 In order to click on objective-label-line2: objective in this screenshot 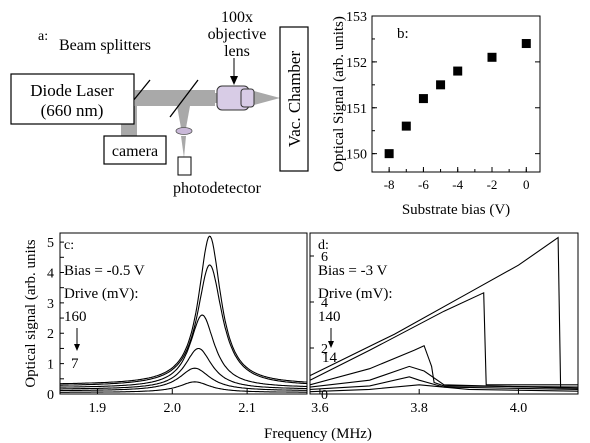, I will do `click(237, 34)`.